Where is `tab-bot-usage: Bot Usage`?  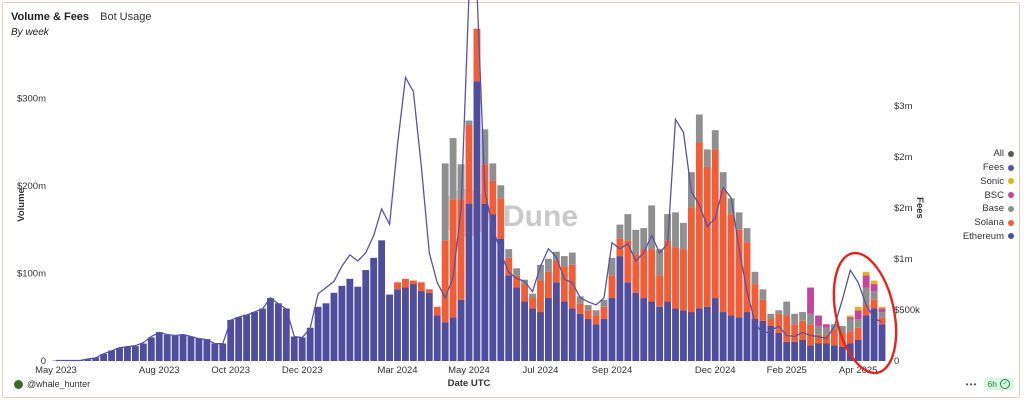 tab-bot-usage: Bot Usage is located at coordinates (126, 17).